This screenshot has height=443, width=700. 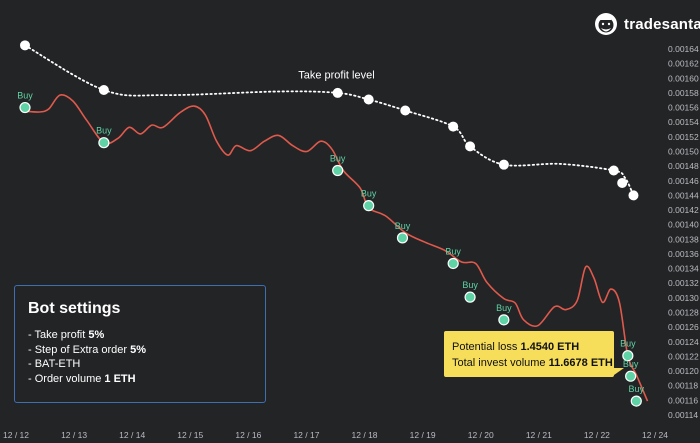 I want to click on buy-label-4: Buy, so click(x=403, y=226).